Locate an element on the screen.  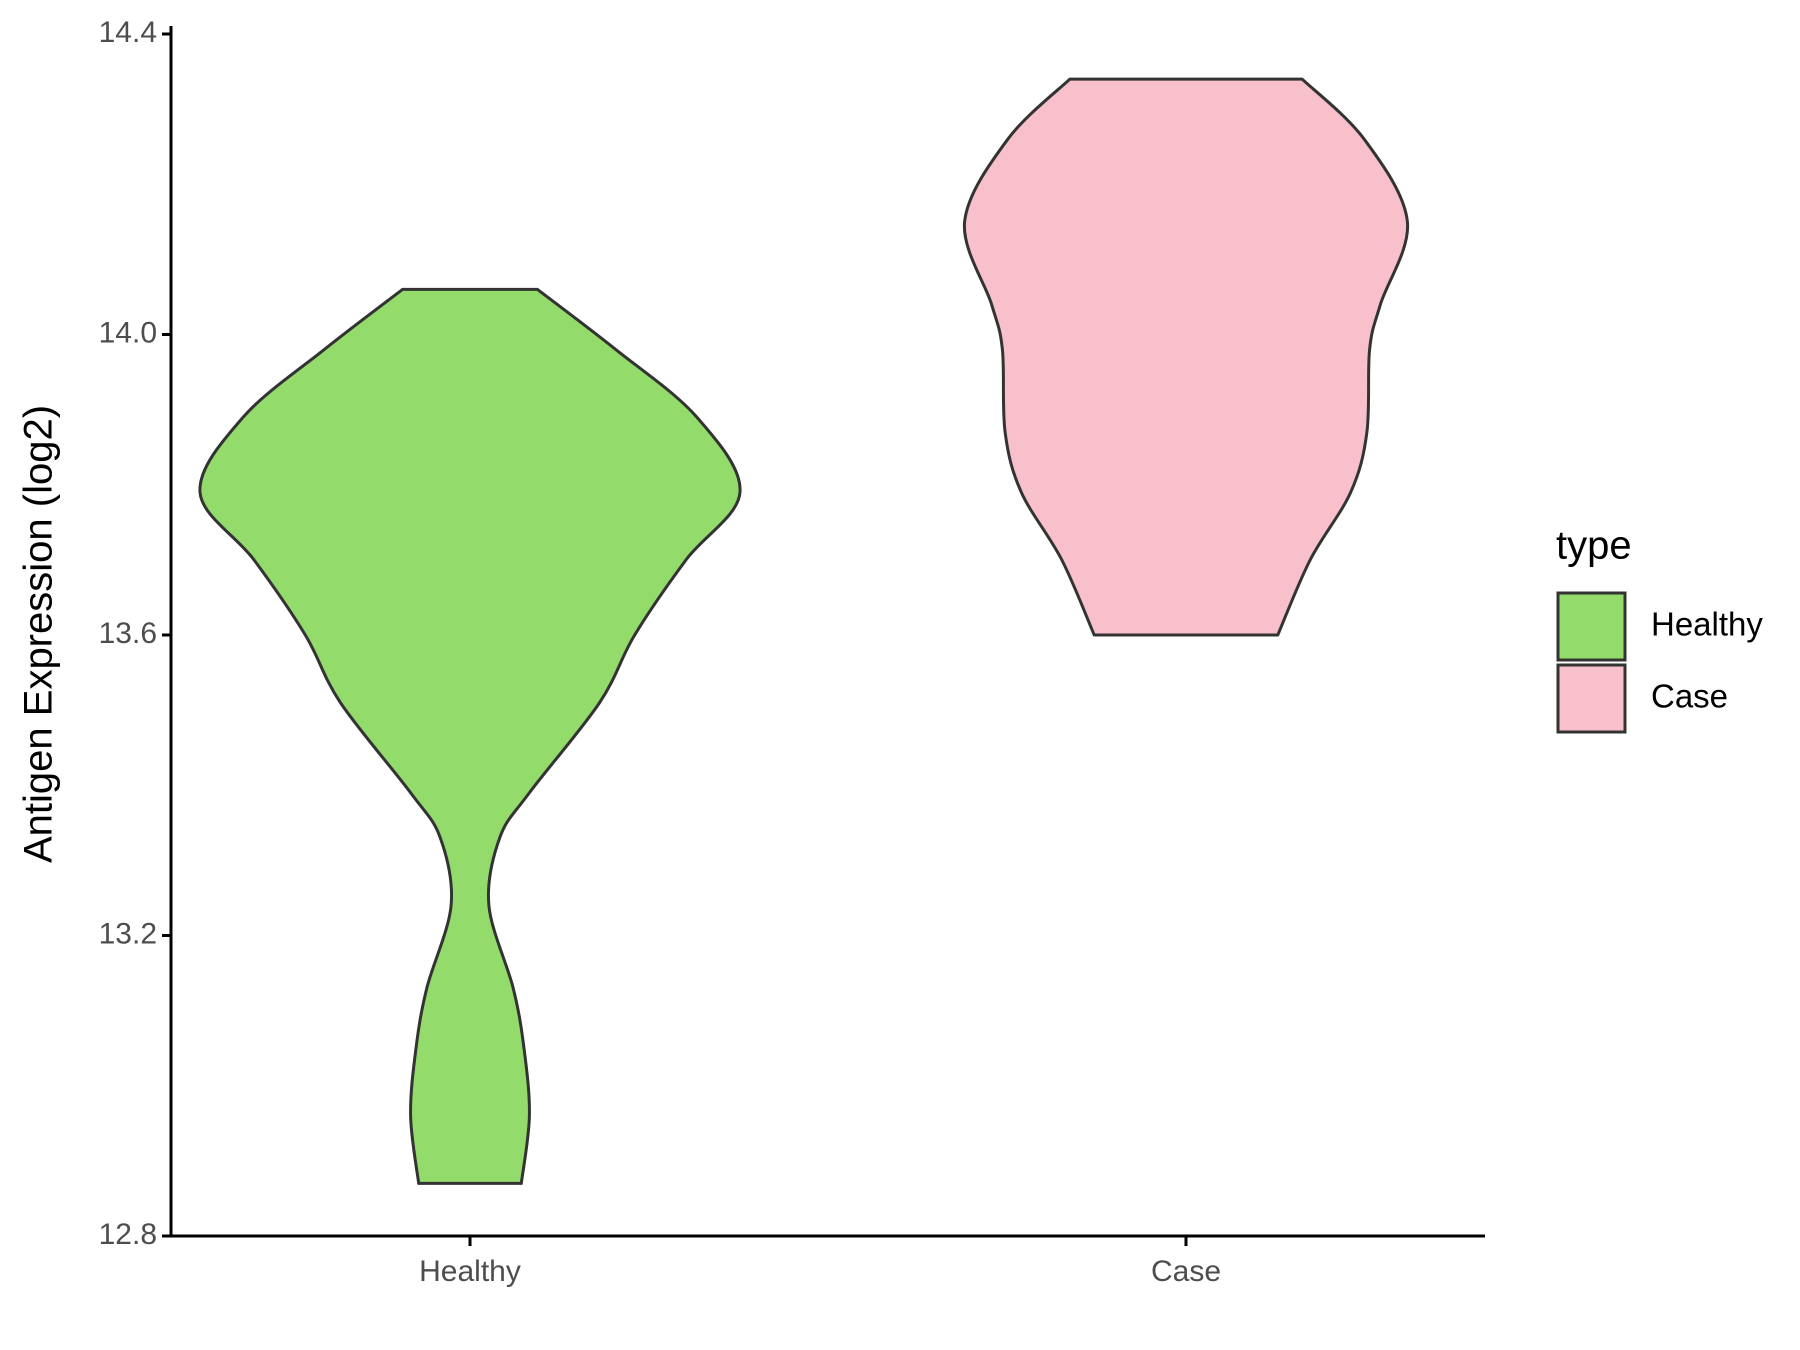
legend-label: Healthy is located at coordinates (1707, 624).